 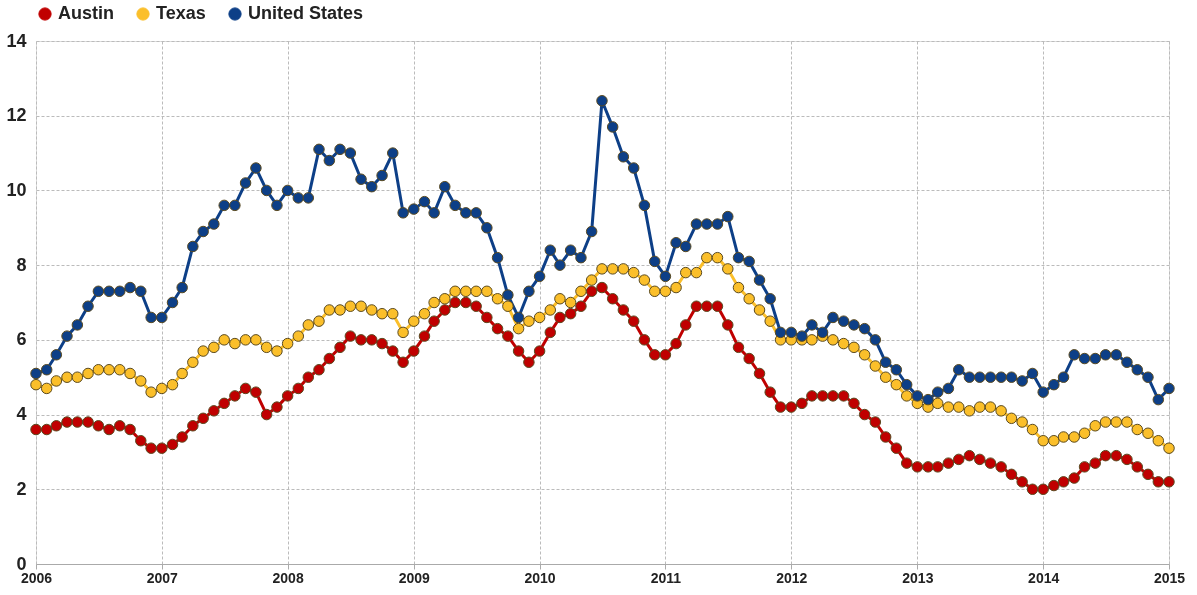 I want to click on y-tick-label: 12, so click(x=16, y=115).